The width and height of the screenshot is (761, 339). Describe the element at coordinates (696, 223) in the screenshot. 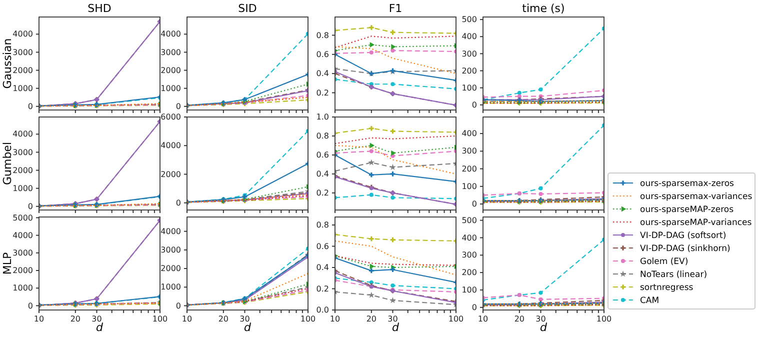

I see `legend-label: ours-sparseMAP-variances` at that location.